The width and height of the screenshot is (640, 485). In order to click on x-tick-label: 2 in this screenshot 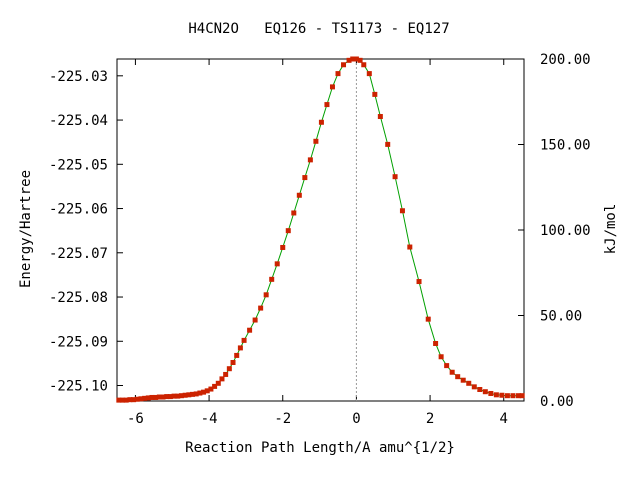, I will do `click(430, 419)`.